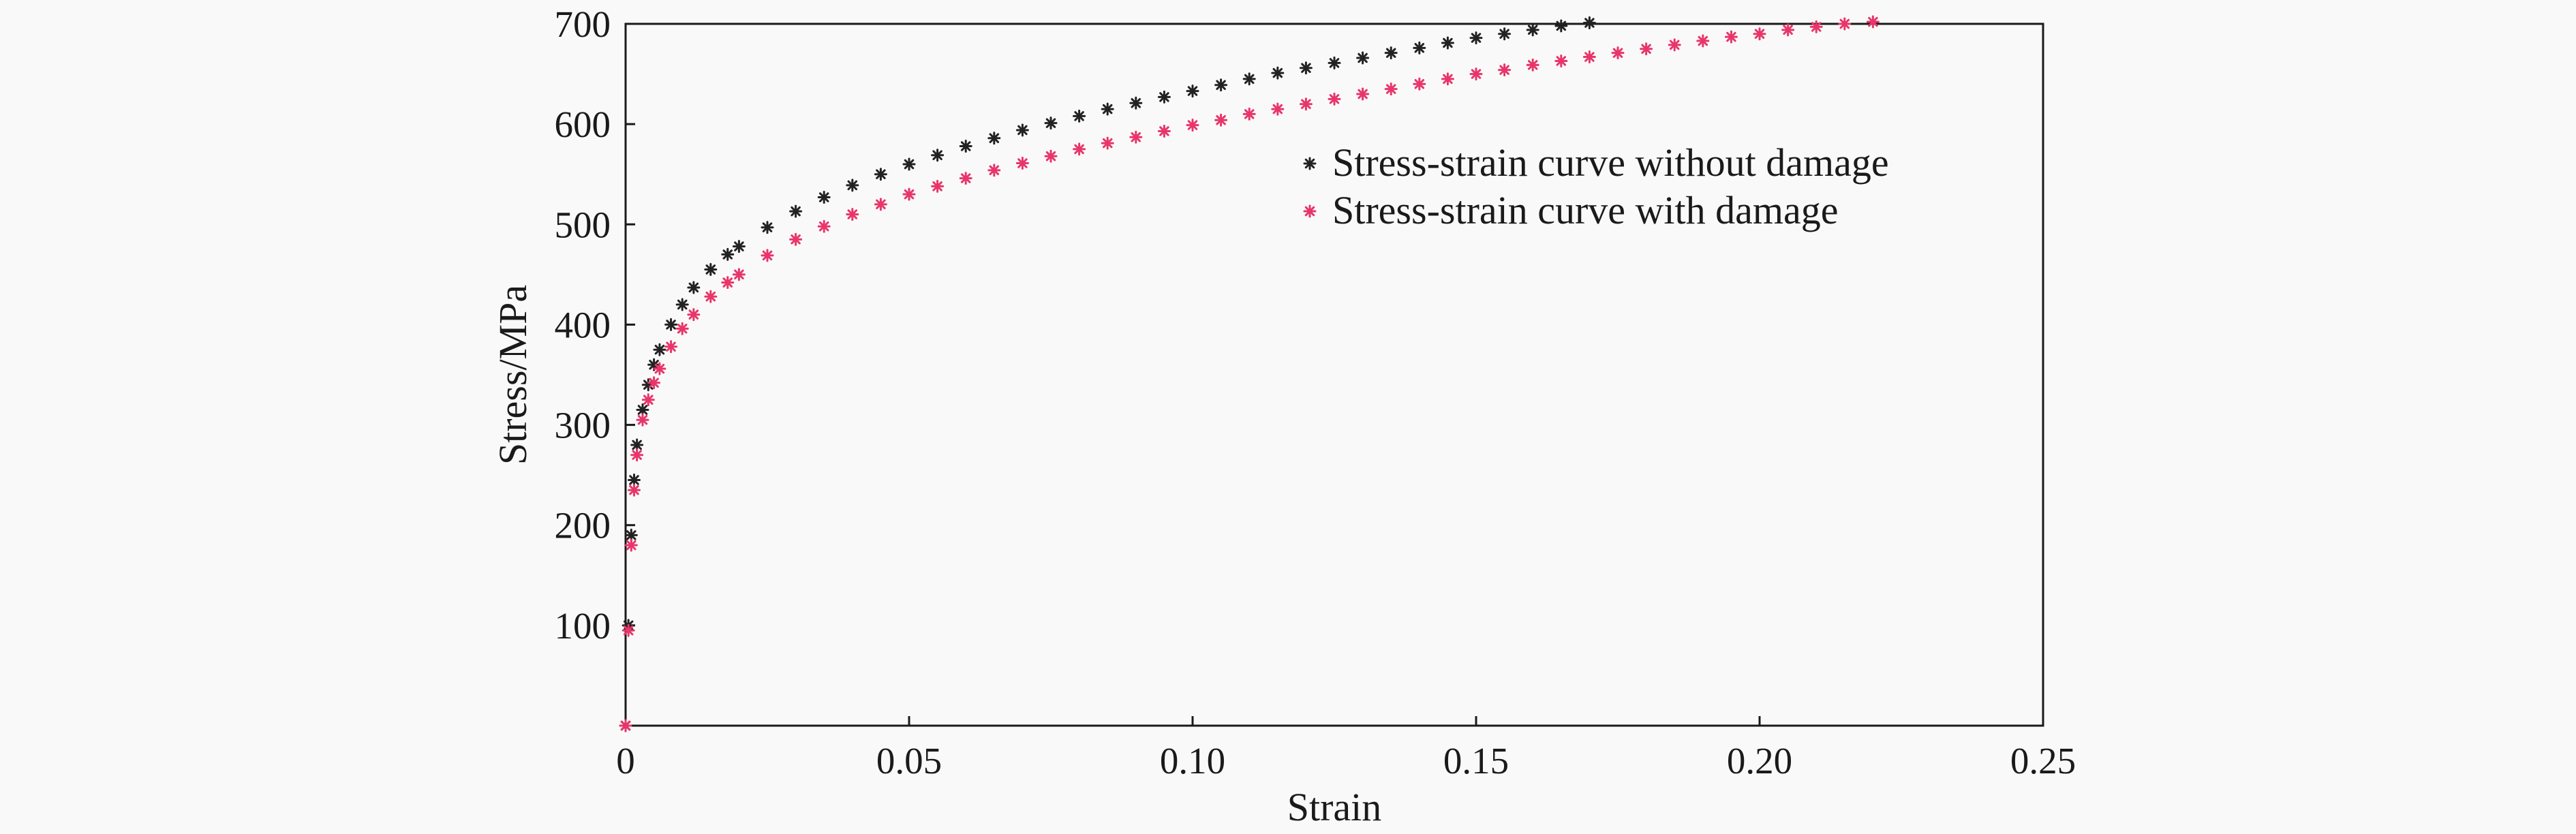 Image resolution: width=2576 pixels, height=834 pixels. Describe the element at coordinates (513, 375) in the screenshot. I see `y-axis-label: Stress/MPa` at that location.